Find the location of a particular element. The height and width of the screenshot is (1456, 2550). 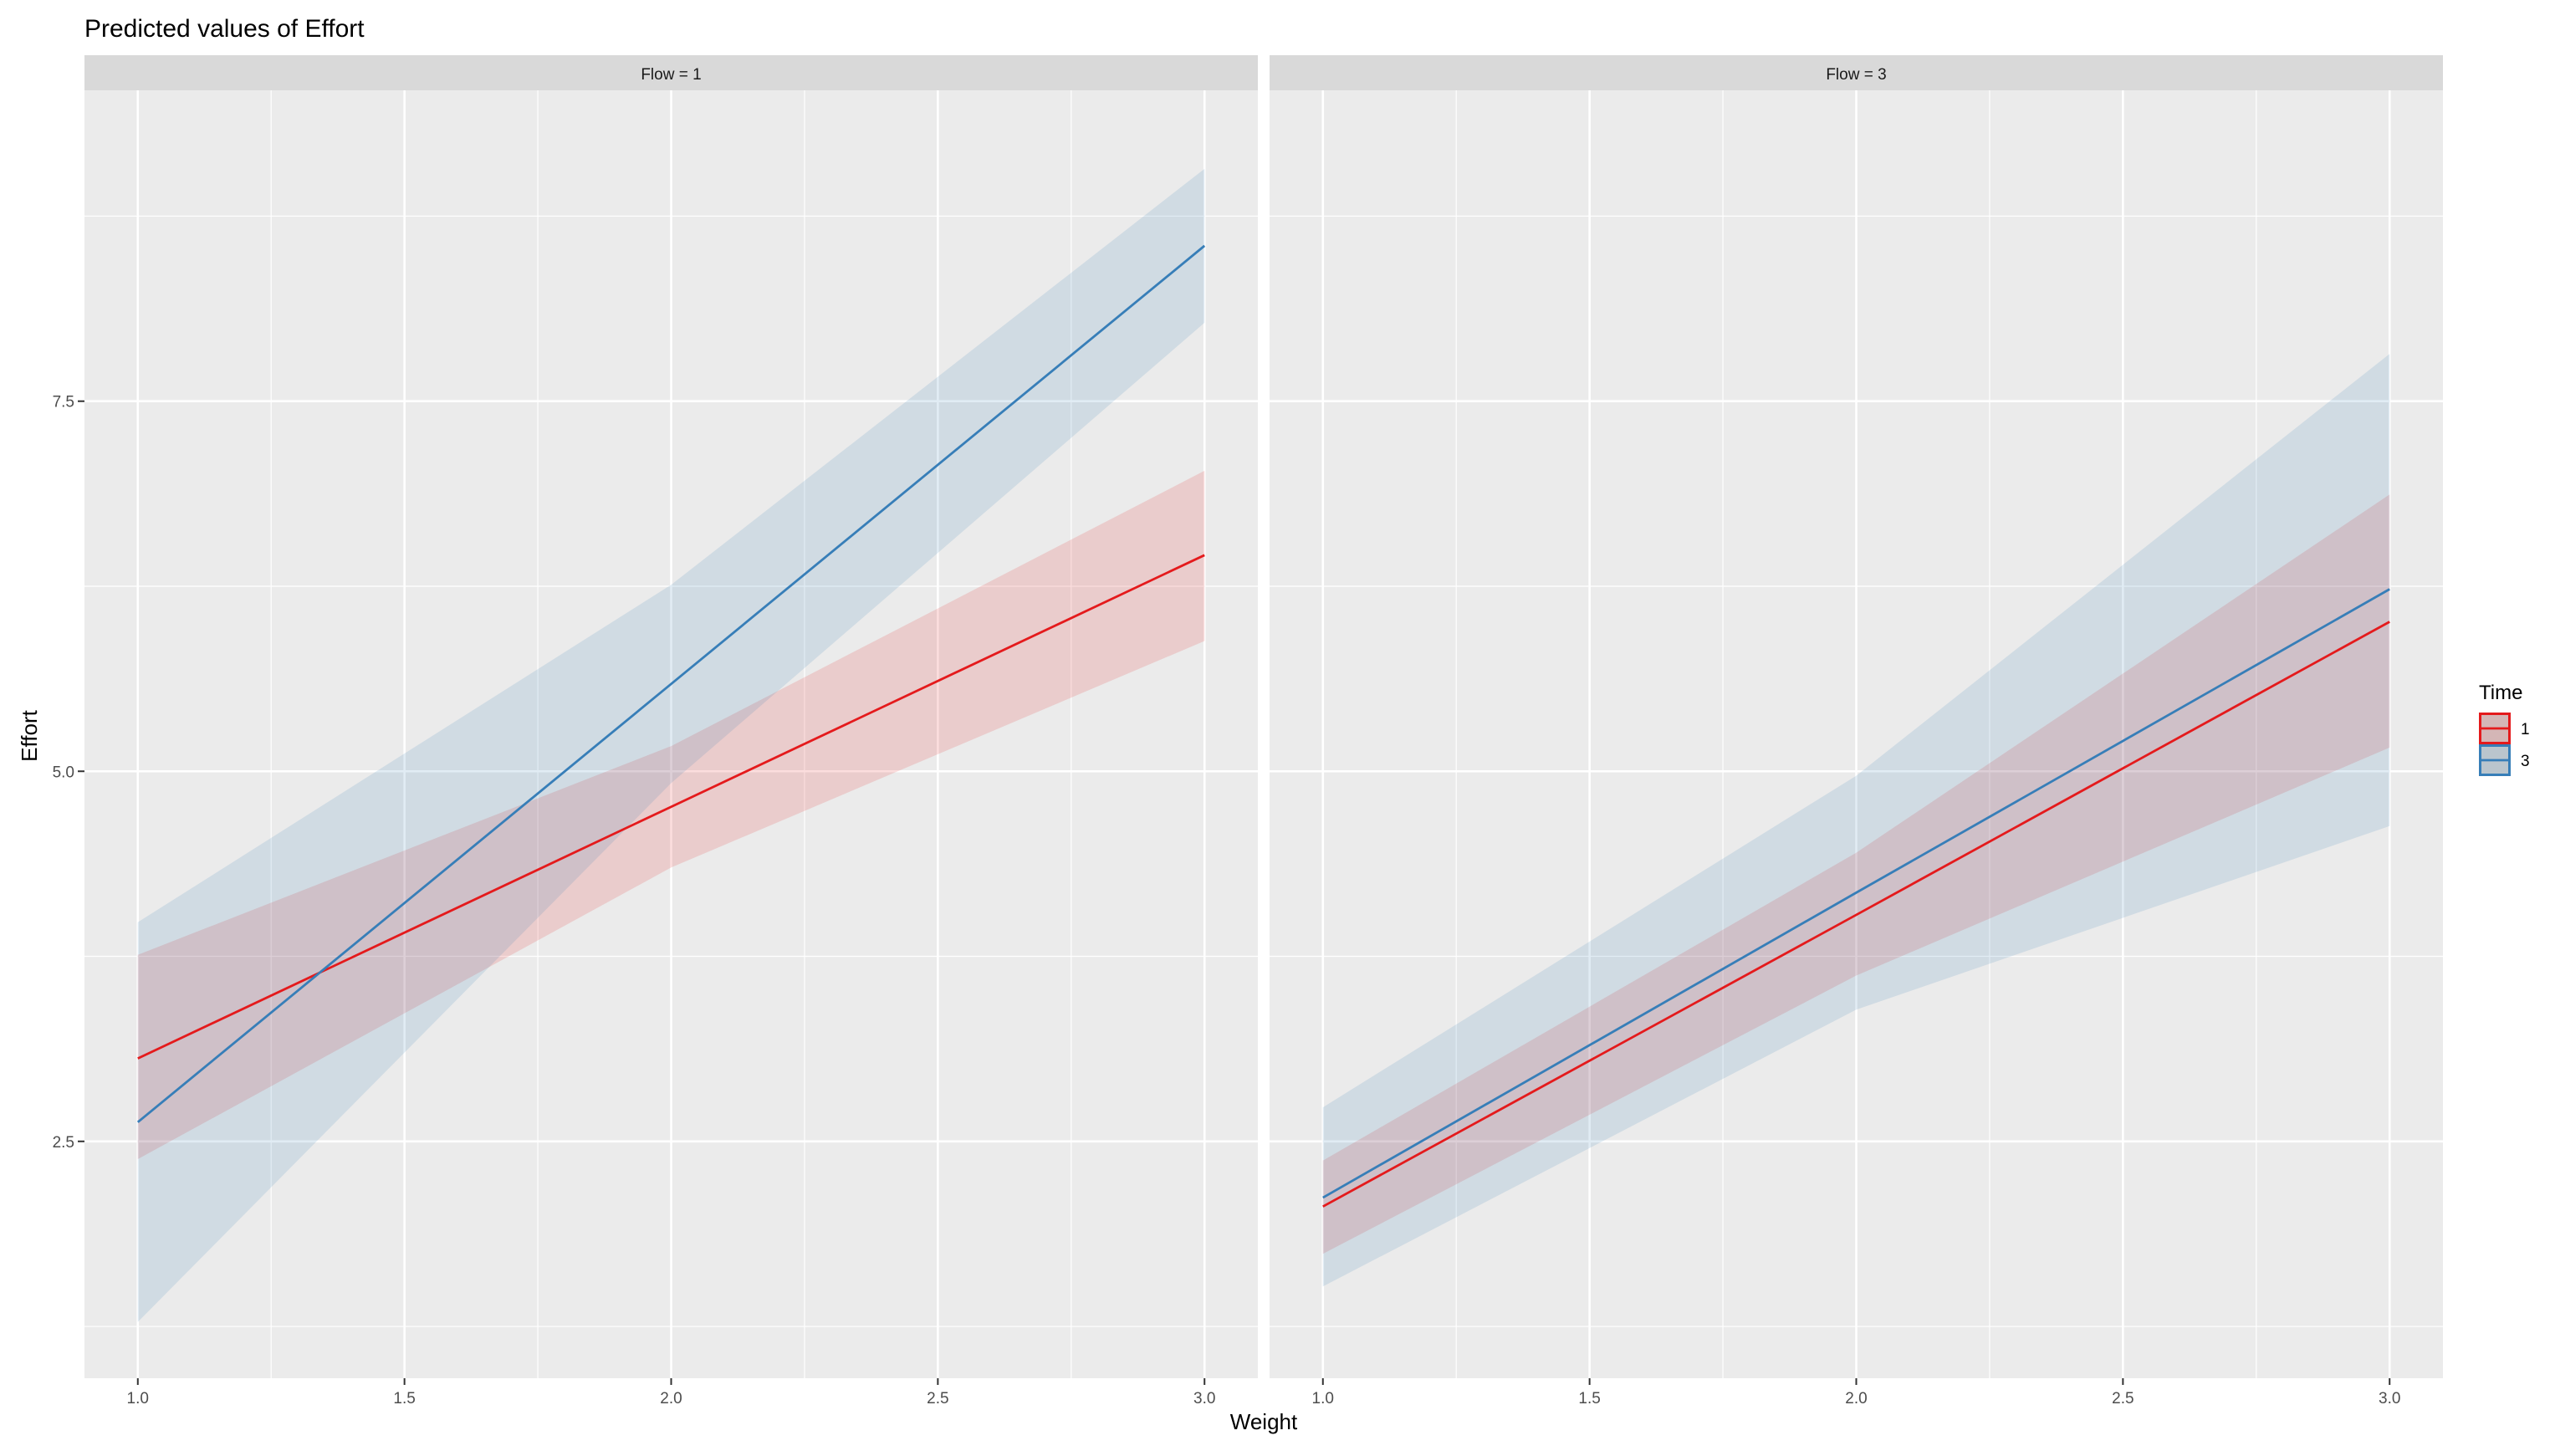

legend: Time 1 3 is located at coordinates (2504, 729).